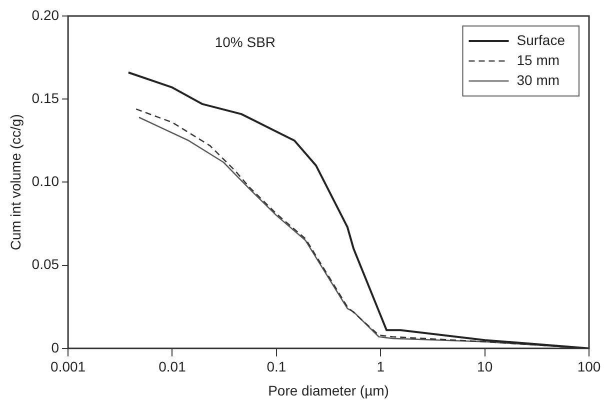  What do you see at coordinates (46, 264) in the screenshot?
I see `y-tick-label: 0.05` at bounding box center [46, 264].